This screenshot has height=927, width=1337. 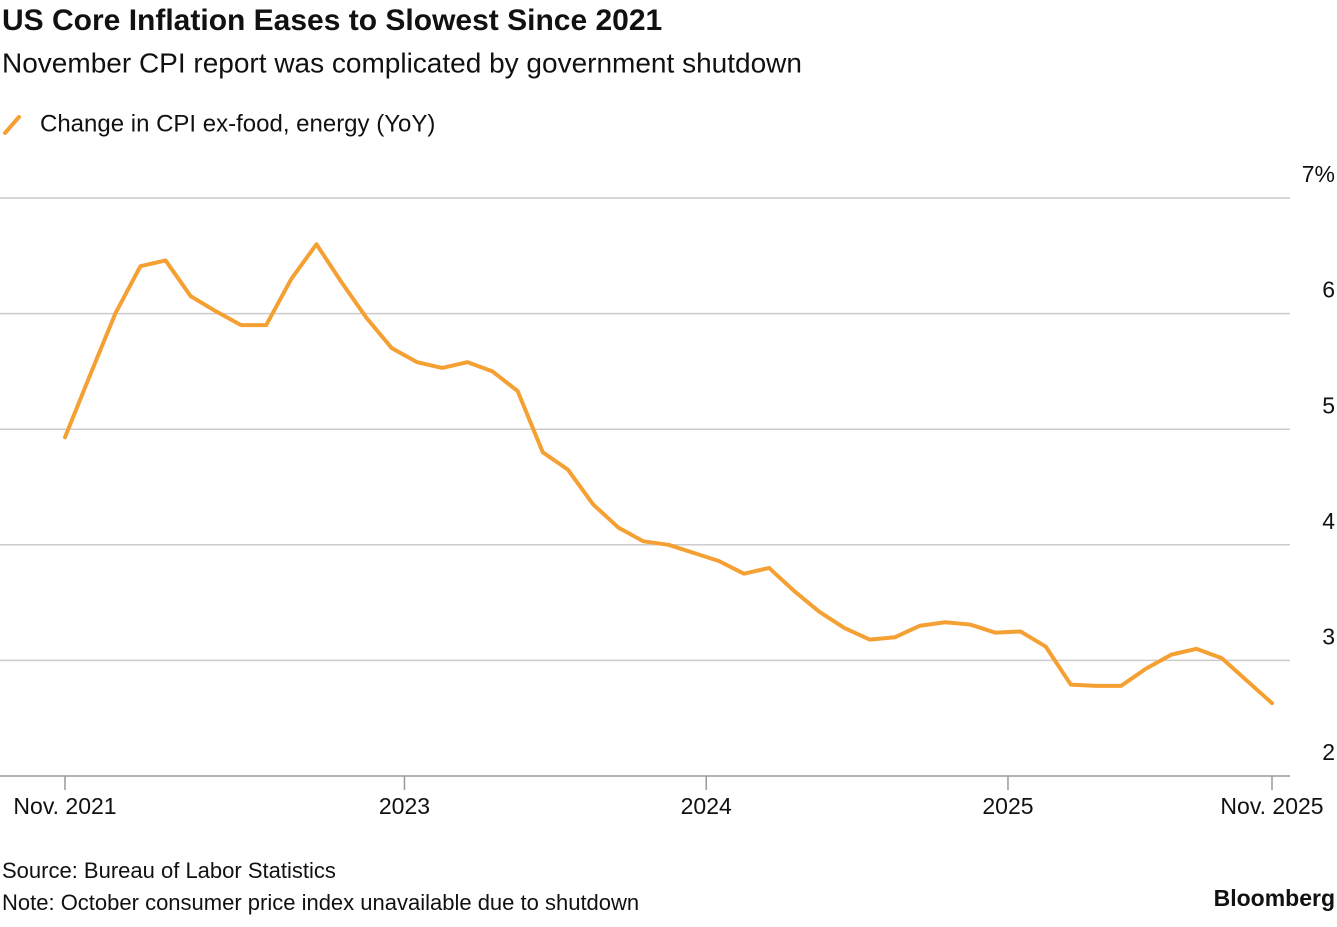 What do you see at coordinates (1328, 752) in the screenshot?
I see `y-tick-label: 2` at bounding box center [1328, 752].